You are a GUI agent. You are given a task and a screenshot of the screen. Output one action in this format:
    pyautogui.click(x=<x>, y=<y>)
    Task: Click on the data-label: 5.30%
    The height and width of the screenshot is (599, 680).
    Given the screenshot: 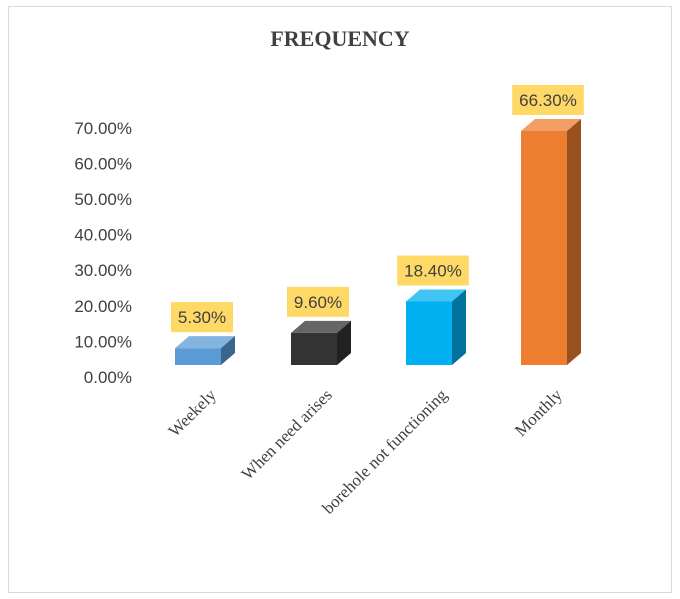 What is the action you would take?
    pyautogui.click(x=202, y=317)
    